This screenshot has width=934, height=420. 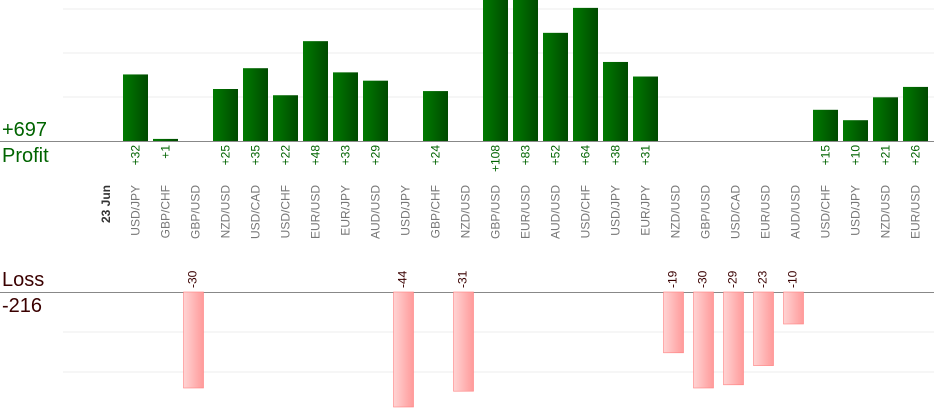 What do you see at coordinates (886, 155) in the screenshot?
I see `profit-value-label: +21` at bounding box center [886, 155].